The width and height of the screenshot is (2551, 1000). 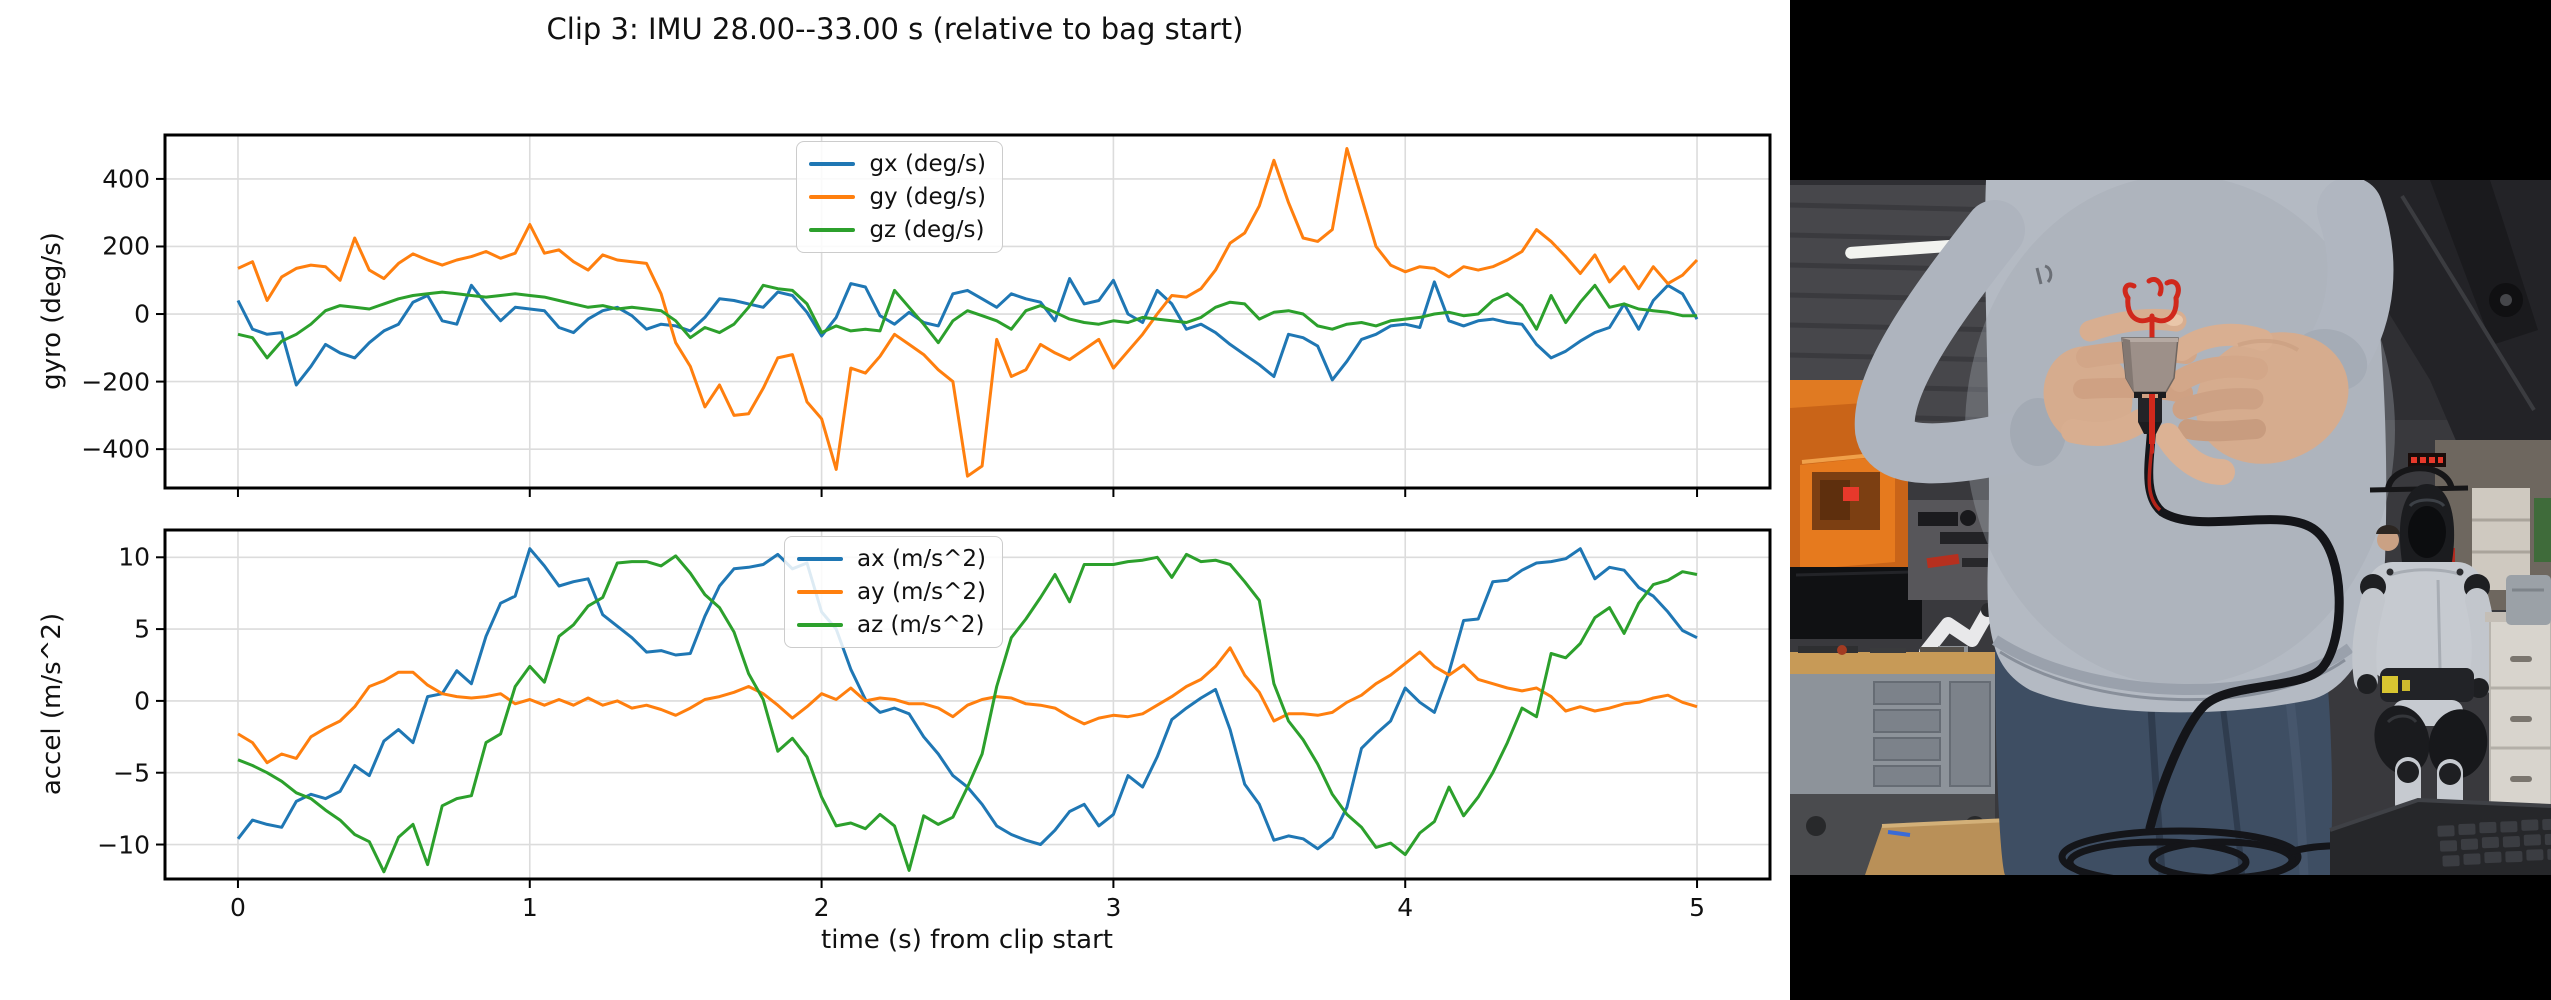 What do you see at coordinates (1697, 907) in the screenshot?
I see `x-tick-label: 5` at bounding box center [1697, 907].